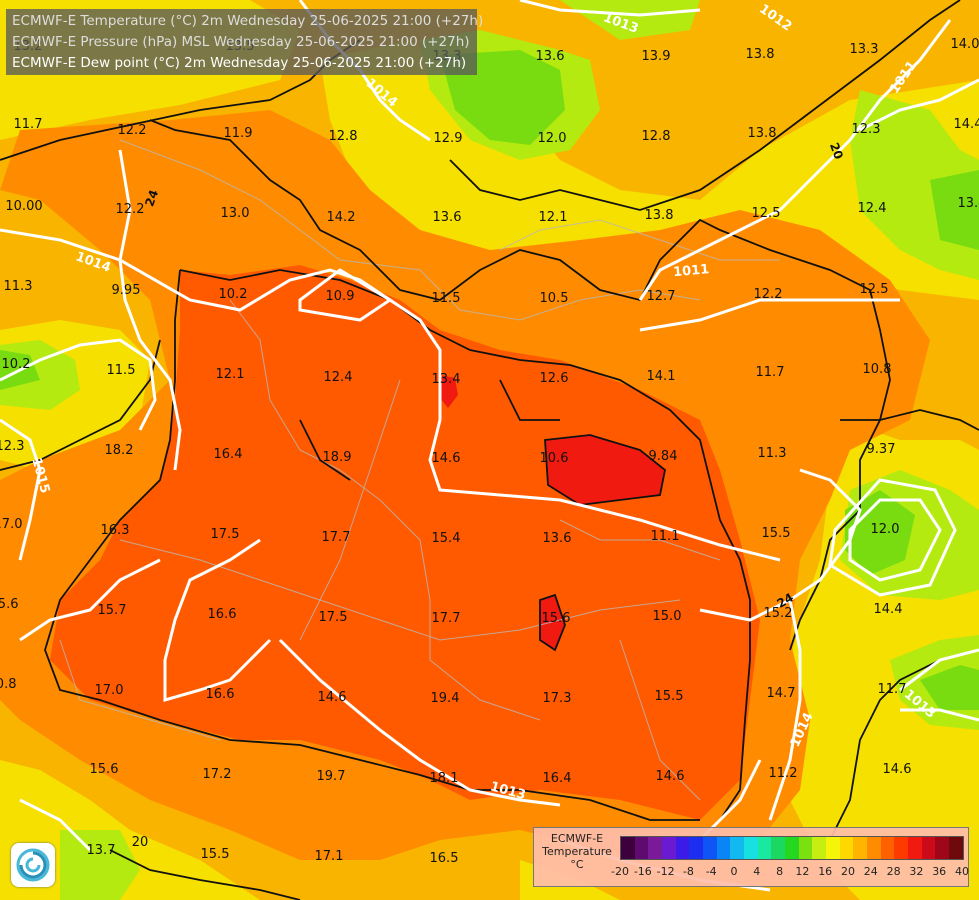 This screenshot has width=979, height=900. What do you see at coordinates (341, 217) in the screenshot?
I see `dewpoint-value: 14.2` at bounding box center [341, 217].